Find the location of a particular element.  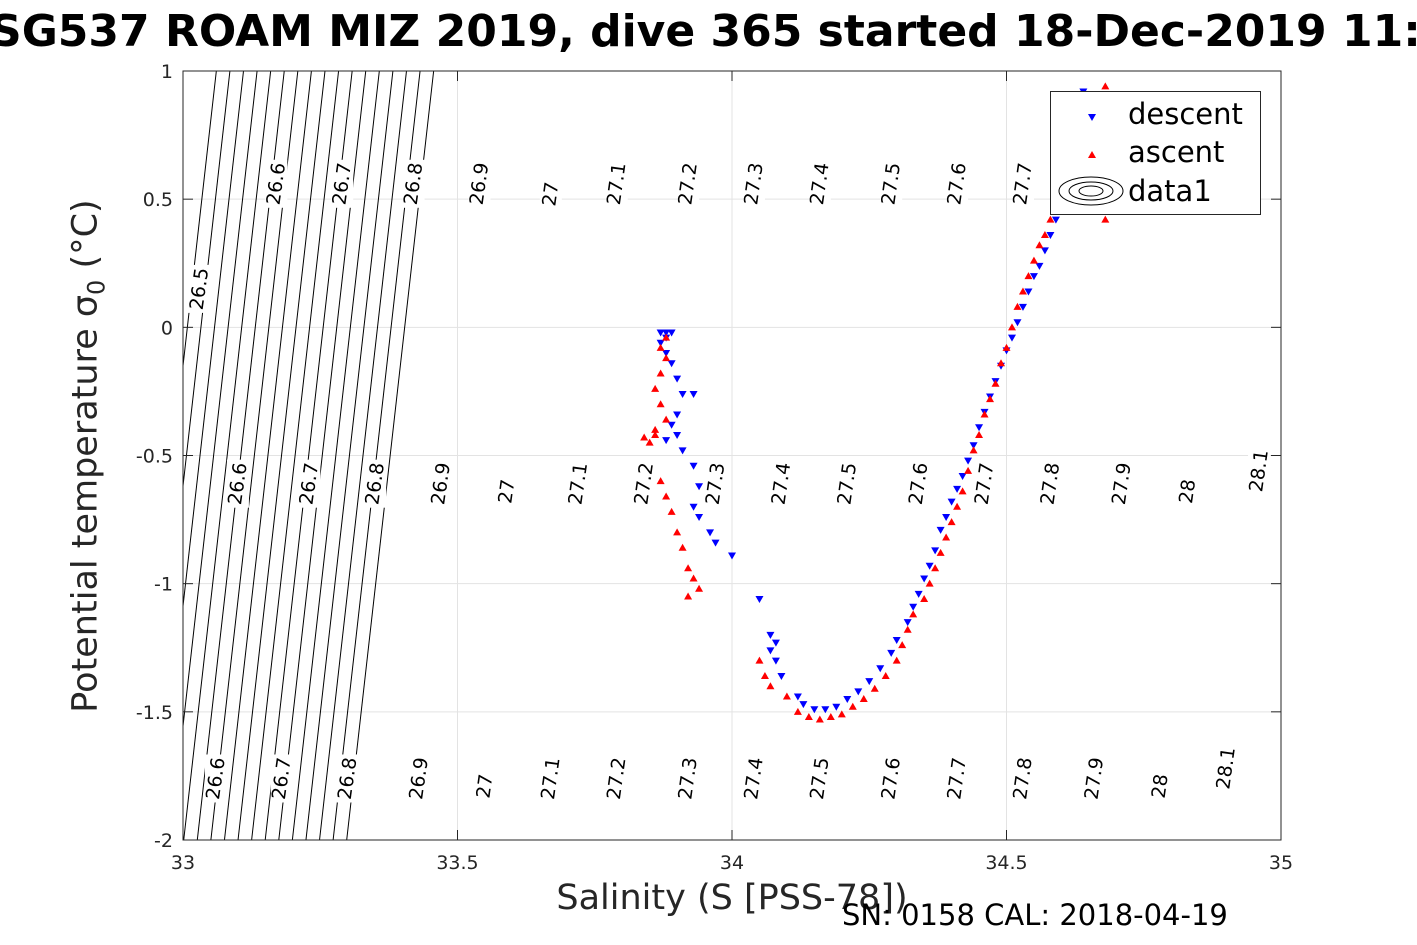

triangle-down-marker-icon is located at coordinates (1092, 117).